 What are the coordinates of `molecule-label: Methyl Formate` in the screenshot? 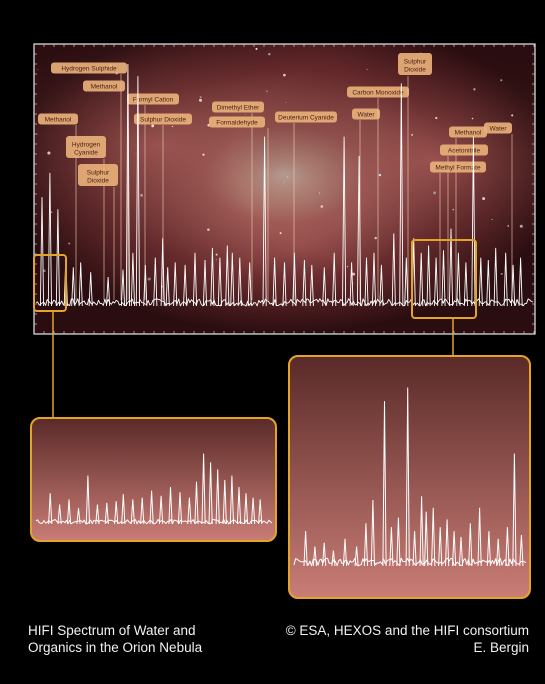 It's located at (458, 168).